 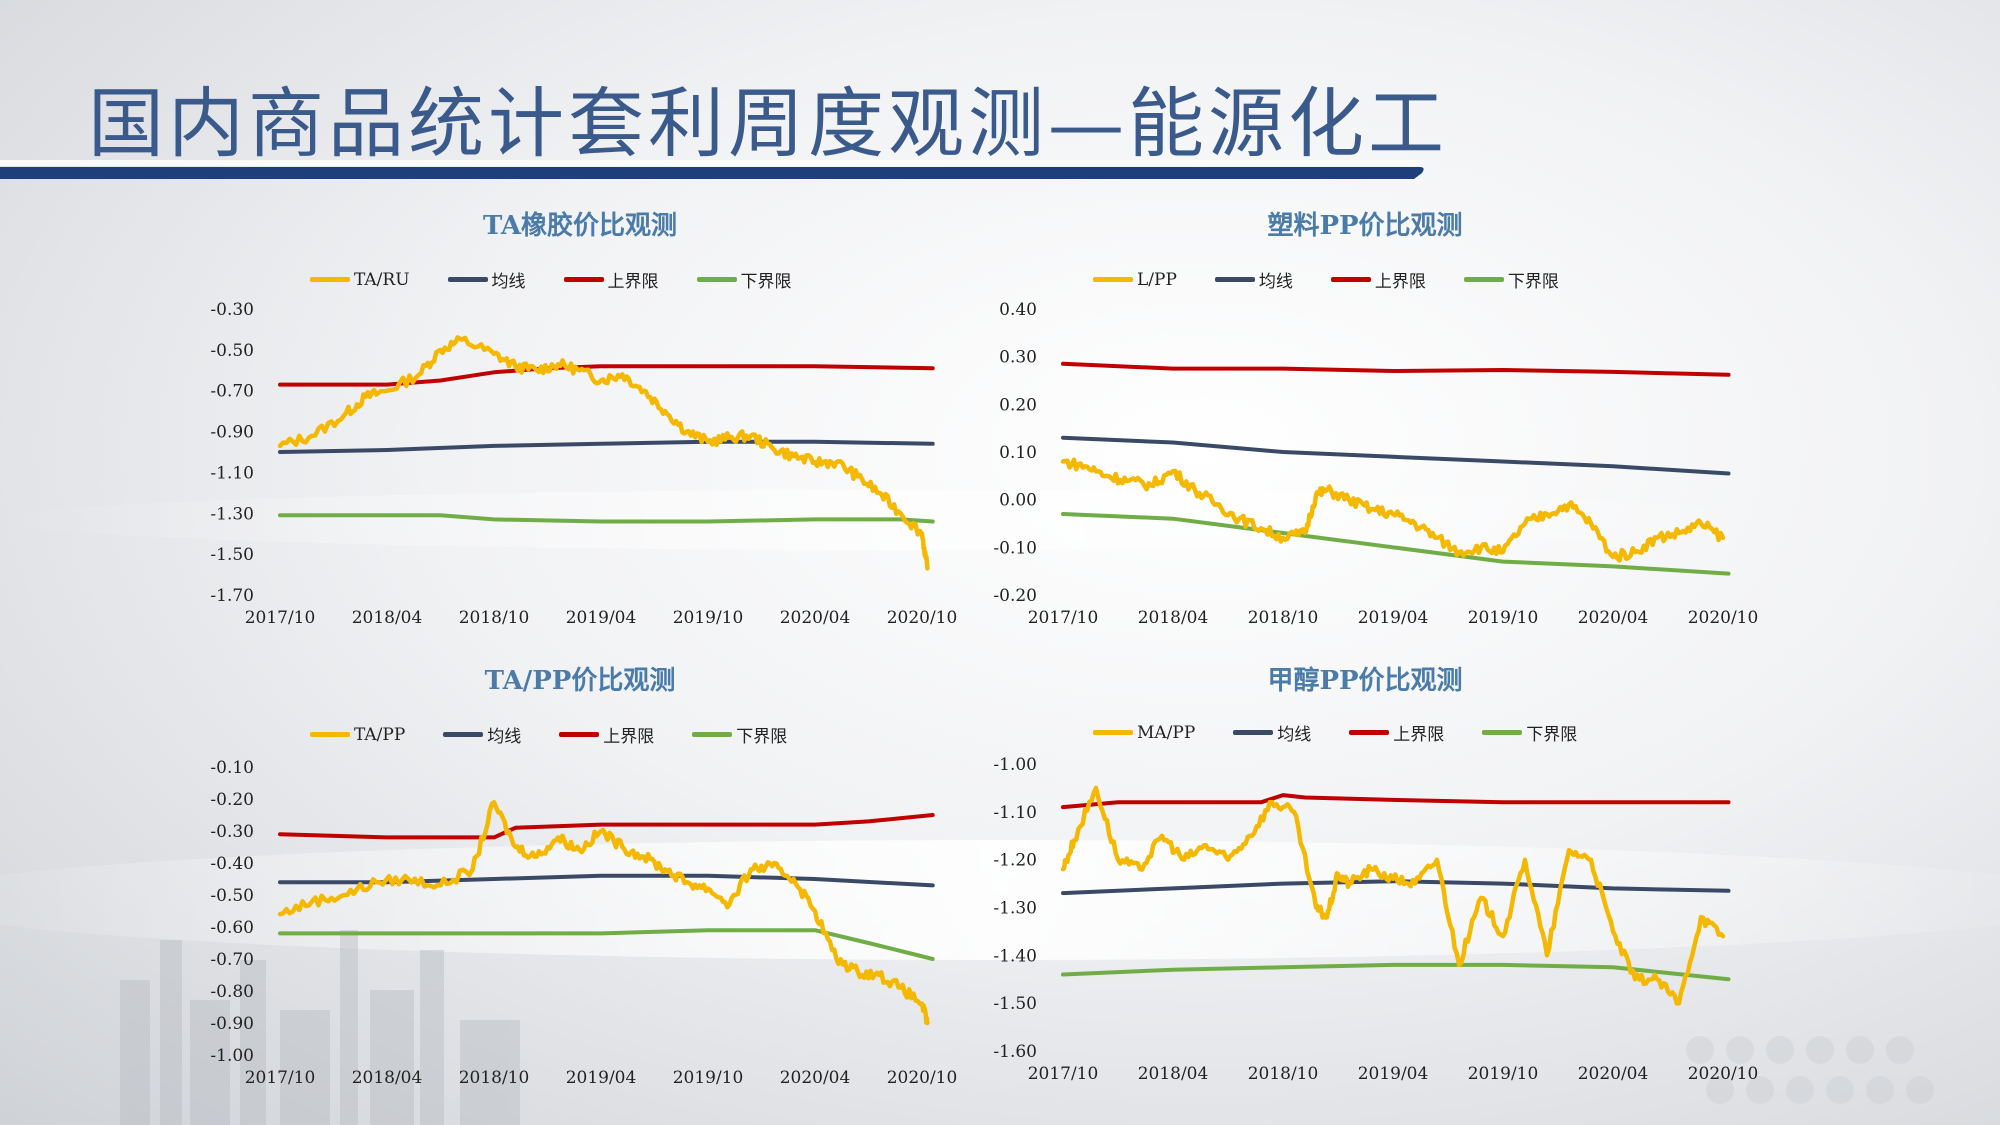 I want to click on title-bar, so click(x=712, y=169).